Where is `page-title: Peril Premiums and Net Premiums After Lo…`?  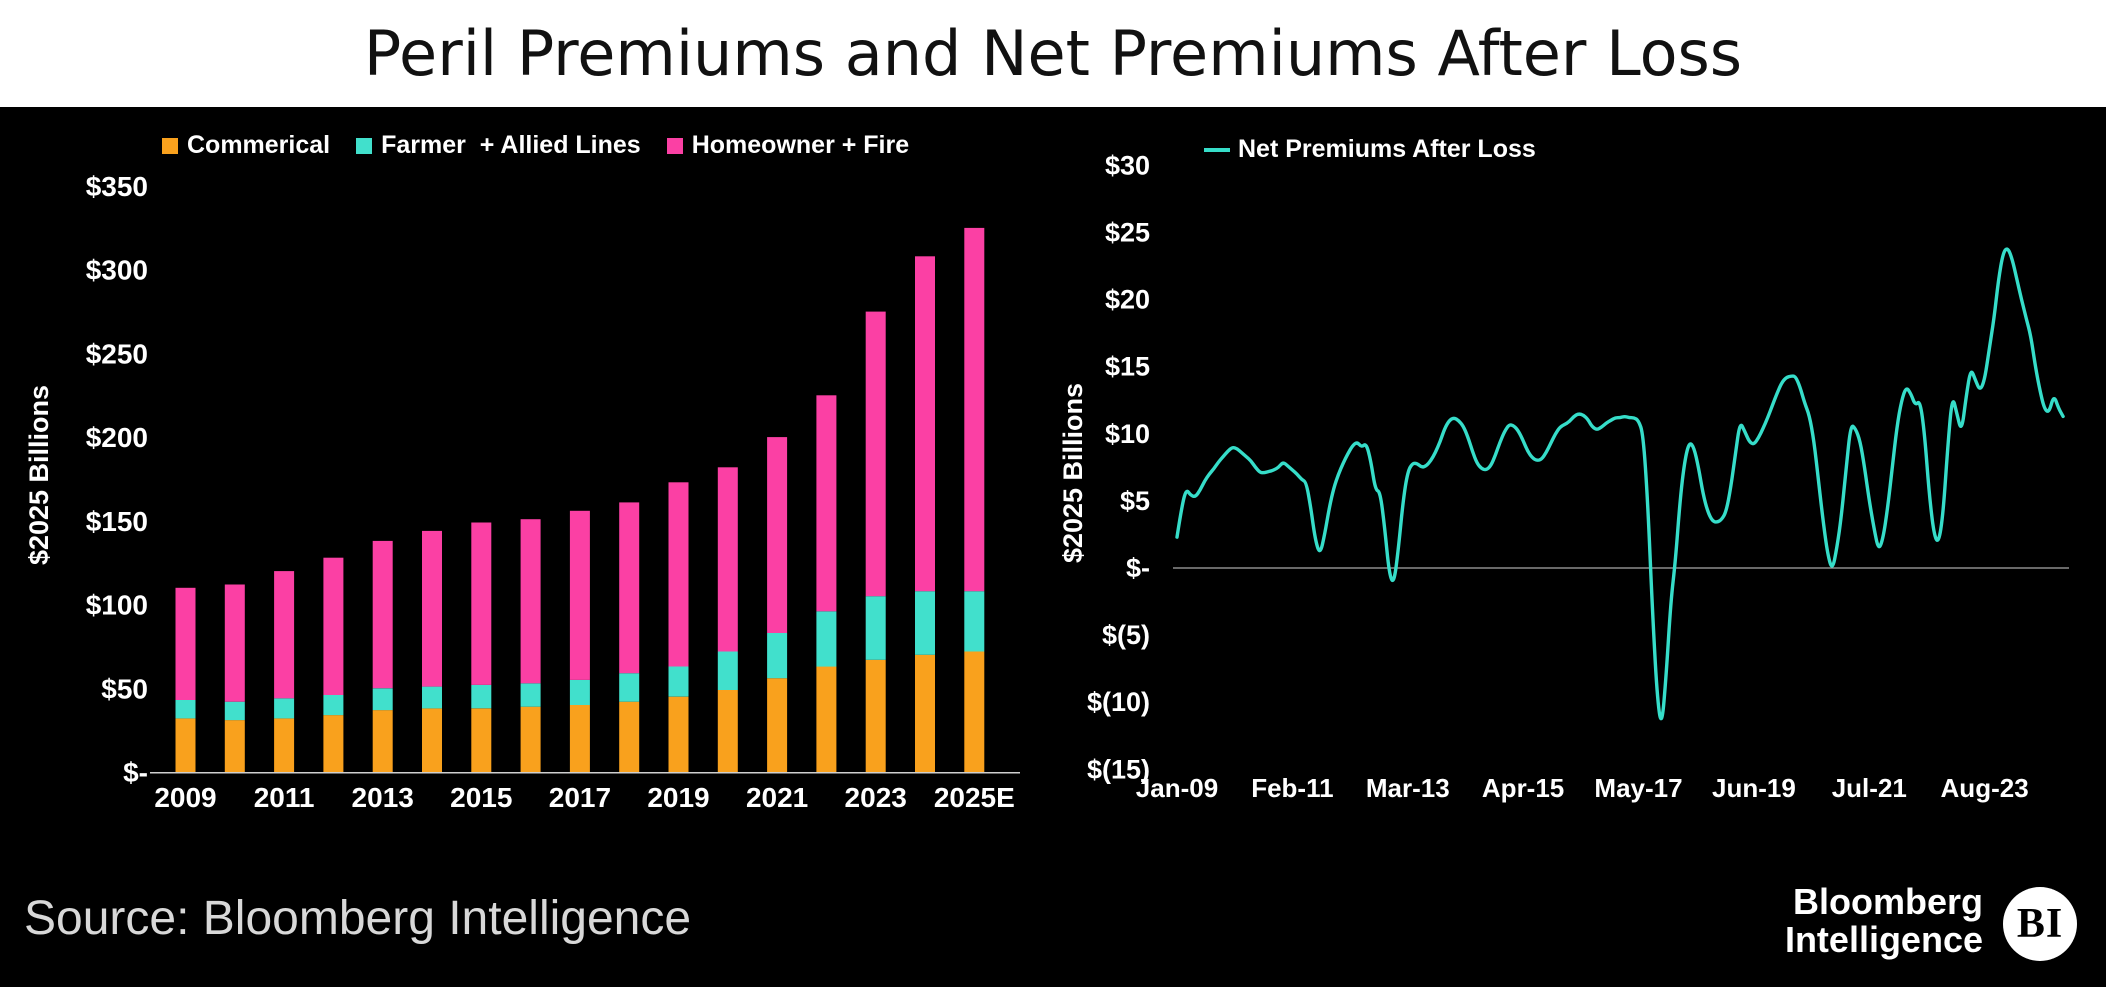 page-title: Peril Premiums and Net Premiums After Lo… is located at coordinates (1053, 53).